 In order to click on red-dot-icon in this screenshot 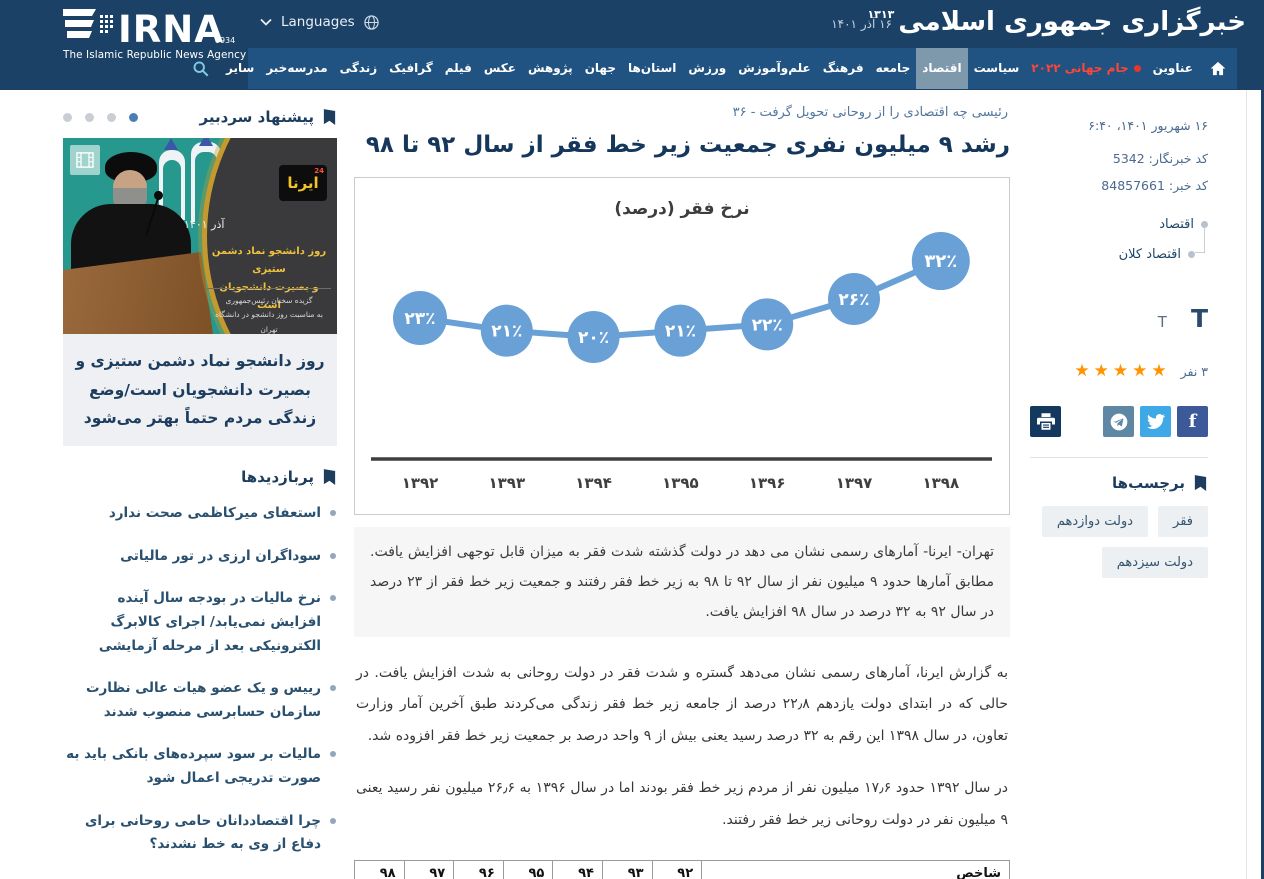, I will do `click(1137, 68)`.